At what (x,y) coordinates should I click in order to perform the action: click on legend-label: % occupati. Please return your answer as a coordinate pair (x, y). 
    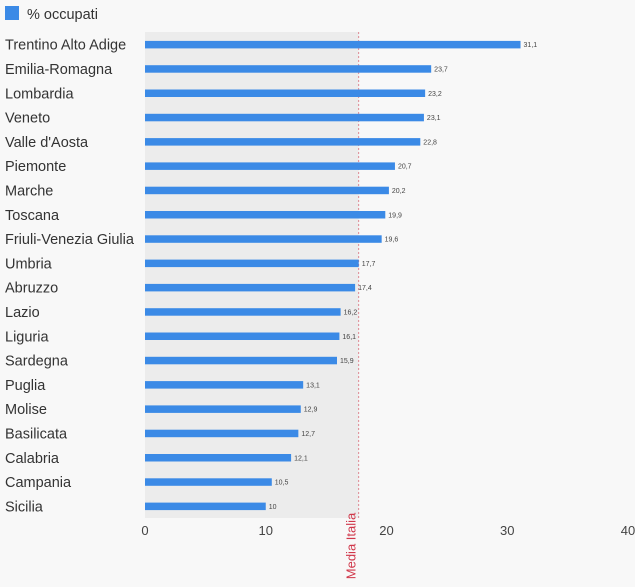
    Looking at the image, I should click on (62, 15).